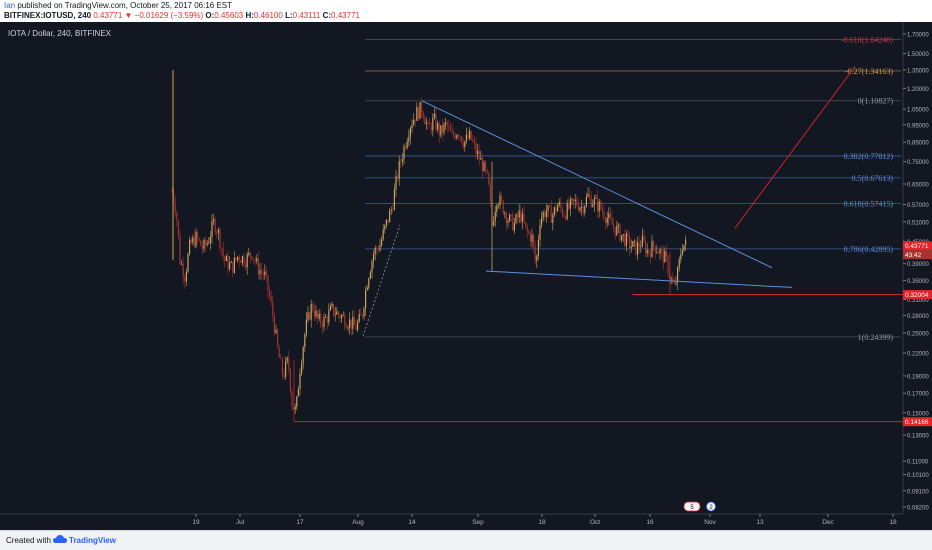  What do you see at coordinates (869, 203) in the screenshot?
I see `fib-level-label: 0.618(0.57415)` at bounding box center [869, 203].